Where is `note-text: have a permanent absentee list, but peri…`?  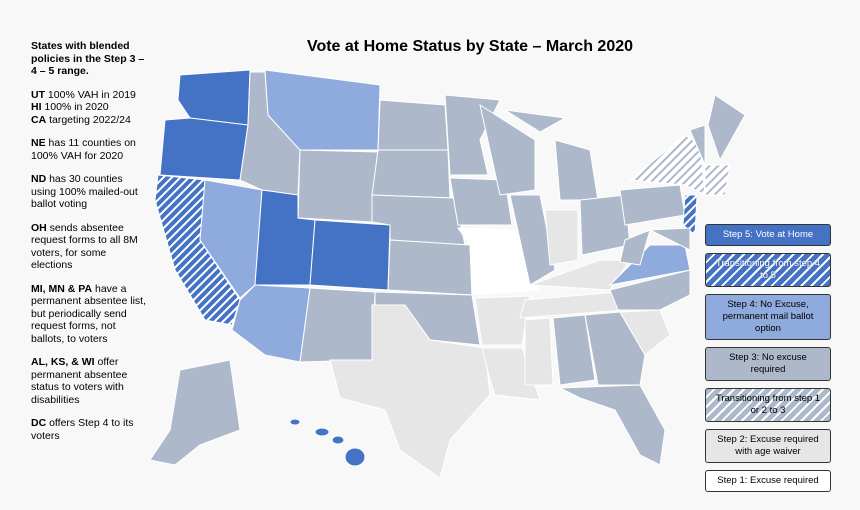 note-text: have a permanent absentee list, but peri… is located at coordinates (88, 313).